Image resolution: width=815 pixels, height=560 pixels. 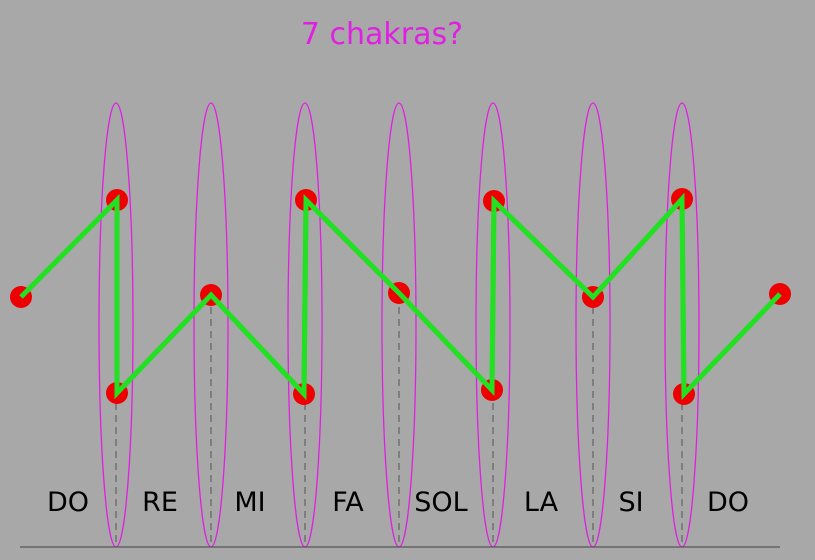 What do you see at coordinates (541, 502) in the screenshot?
I see `note-label-la: LA` at bounding box center [541, 502].